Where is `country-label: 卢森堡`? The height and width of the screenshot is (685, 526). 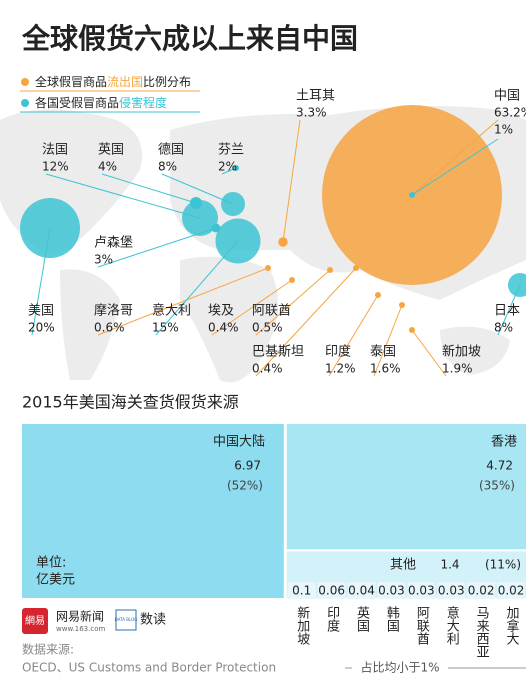 country-label: 卢森堡 is located at coordinates (113, 243).